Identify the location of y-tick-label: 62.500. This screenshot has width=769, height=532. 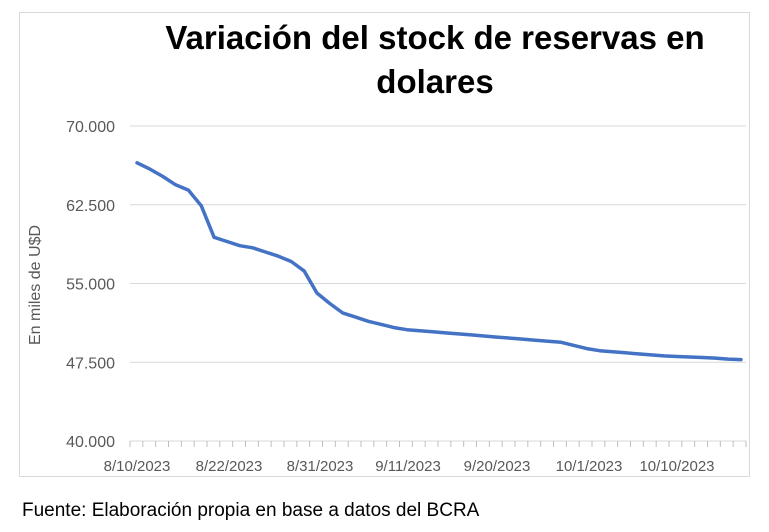
(90, 206).